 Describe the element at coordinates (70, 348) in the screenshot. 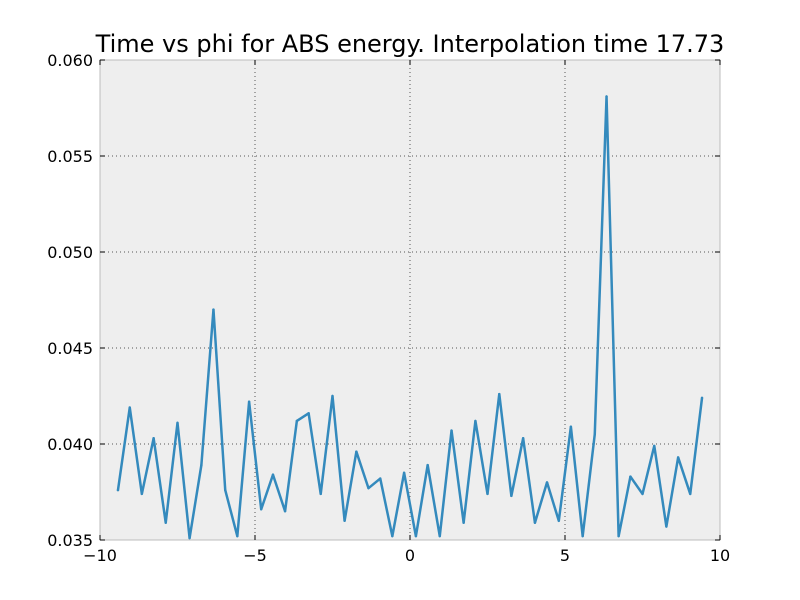

I see `y-tick-label: 0.045` at that location.